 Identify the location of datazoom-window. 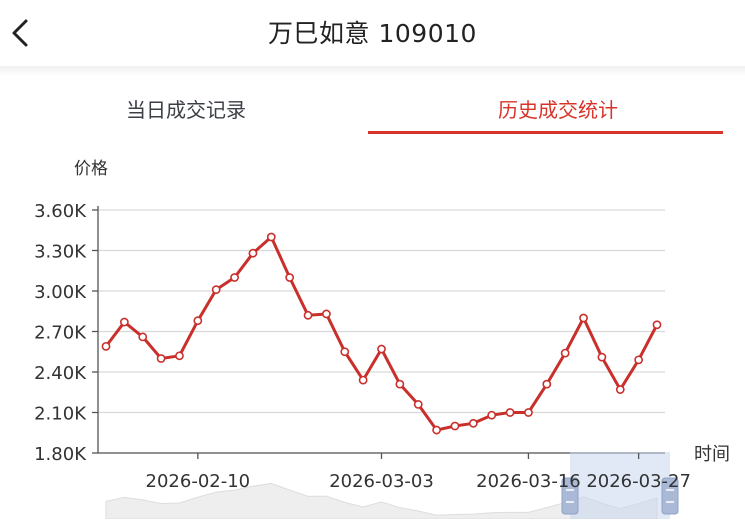
(620, 487).